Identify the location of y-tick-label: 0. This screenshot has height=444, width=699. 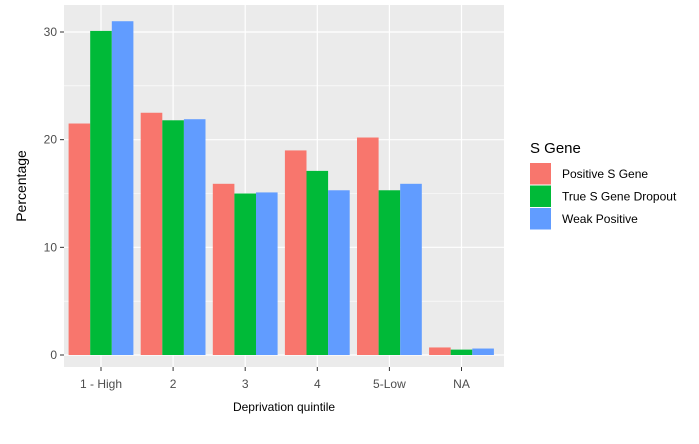
(53, 355).